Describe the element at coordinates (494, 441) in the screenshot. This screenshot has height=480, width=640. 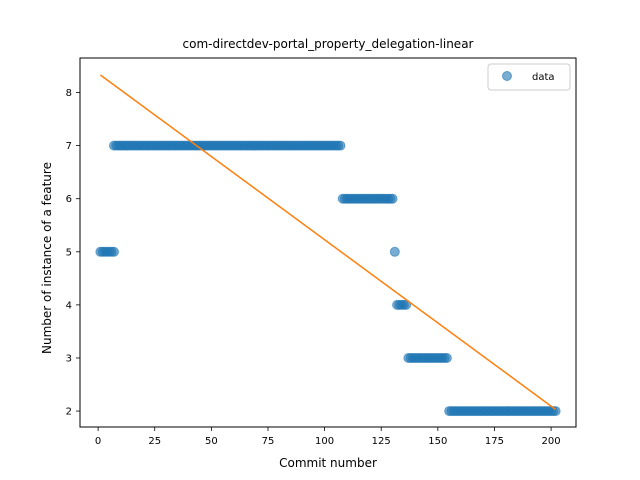
I see `x-tick-label: 175` at that location.